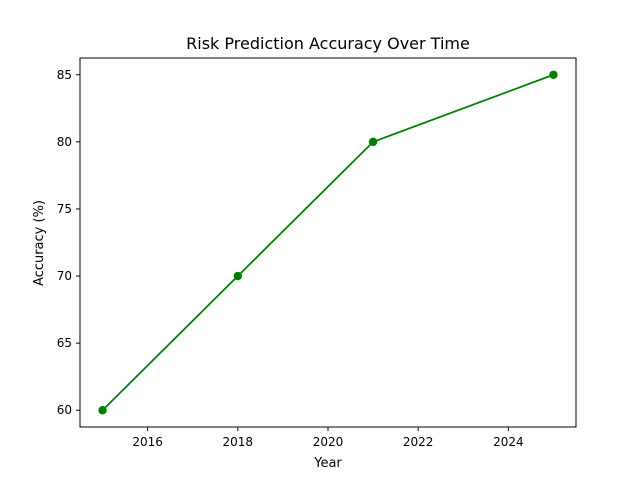 This screenshot has height=480, width=640. Describe the element at coordinates (64, 276) in the screenshot. I see `y-tick-label: 70` at that location.